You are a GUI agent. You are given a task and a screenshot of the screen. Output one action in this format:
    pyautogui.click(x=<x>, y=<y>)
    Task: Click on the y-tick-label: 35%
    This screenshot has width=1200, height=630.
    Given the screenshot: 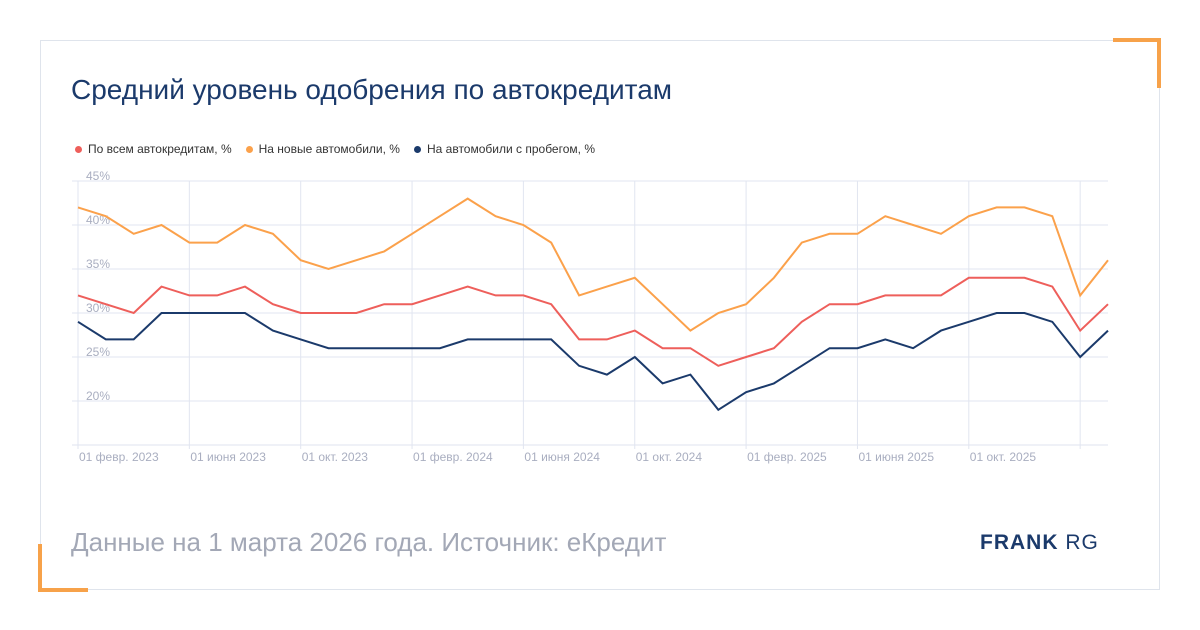 What is the action you would take?
    pyautogui.click(x=98, y=264)
    